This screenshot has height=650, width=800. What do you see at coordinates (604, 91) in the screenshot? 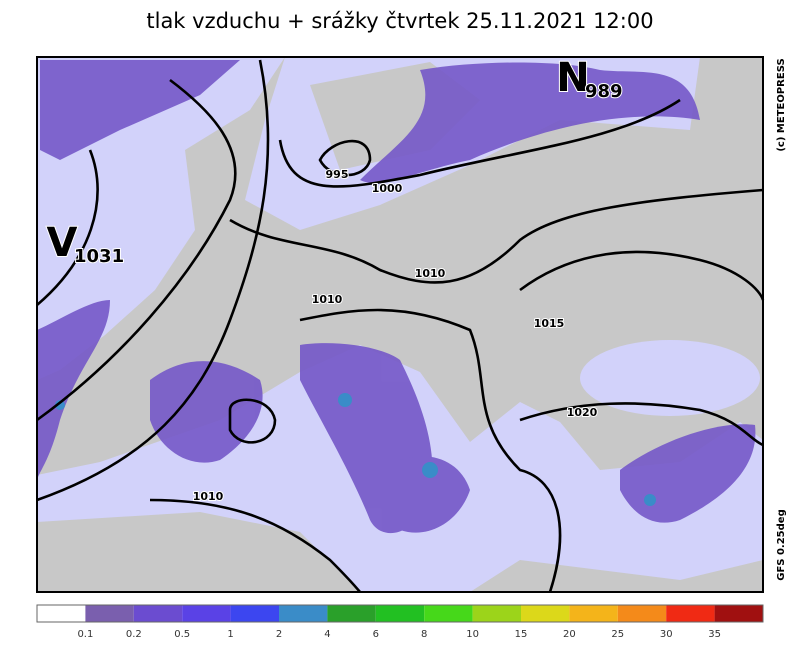
I see `pressure-value: 989` at bounding box center [604, 91].